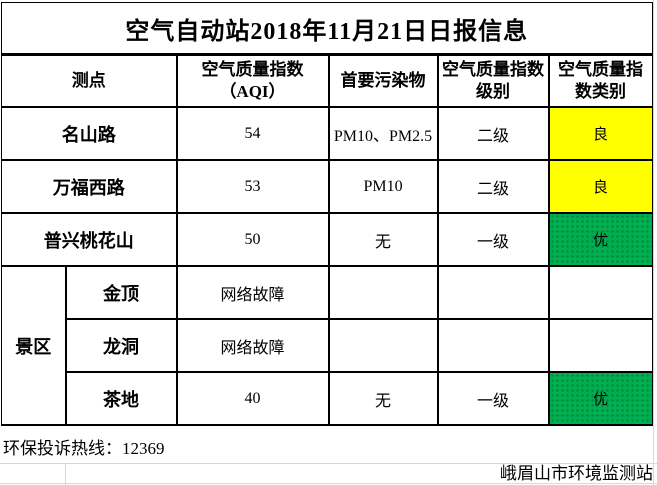 This screenshot has width=657, height=485. I want to click on site-name-cell: 名山路, so click(89, 133).